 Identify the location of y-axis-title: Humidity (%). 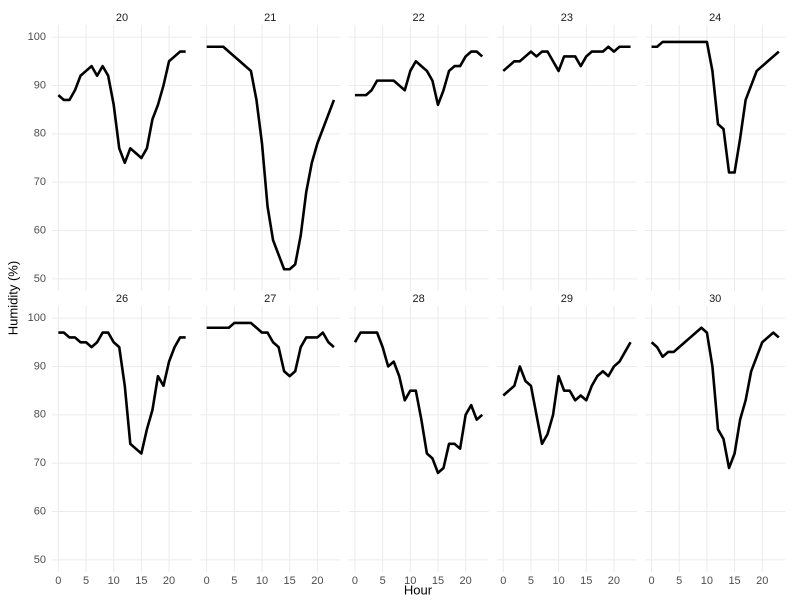
(12, 298).